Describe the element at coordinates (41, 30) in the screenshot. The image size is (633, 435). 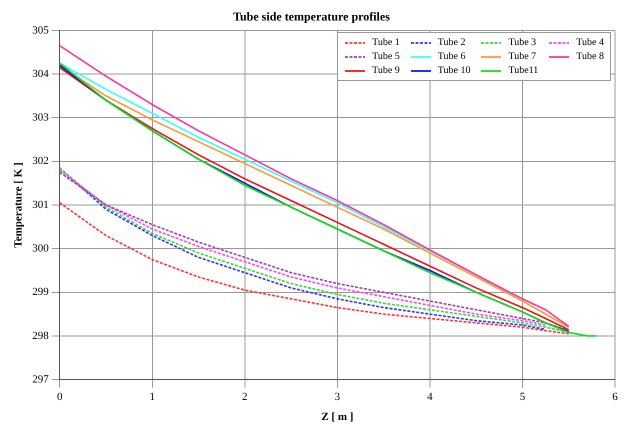
I see `y-tick-label: 305` at that location.